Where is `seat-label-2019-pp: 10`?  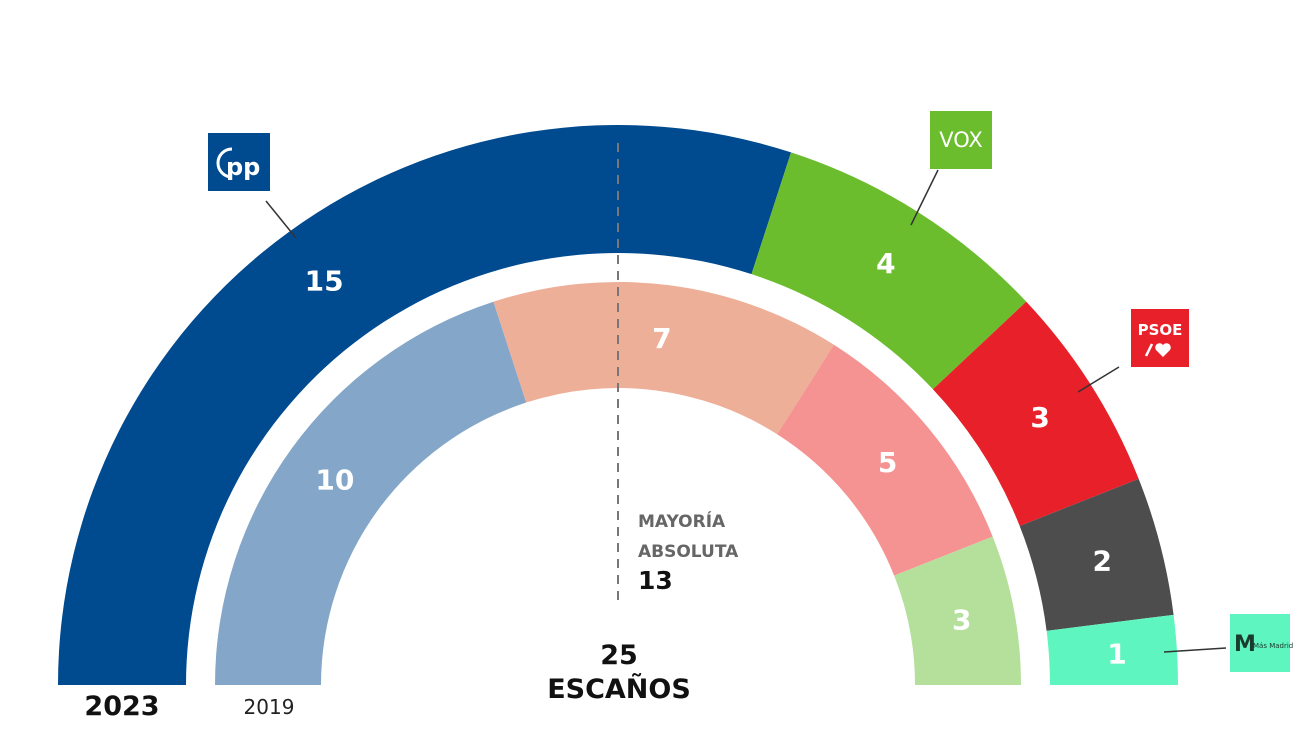
seat-label-2019-pp: 10 is located at coordinates (334, 479).